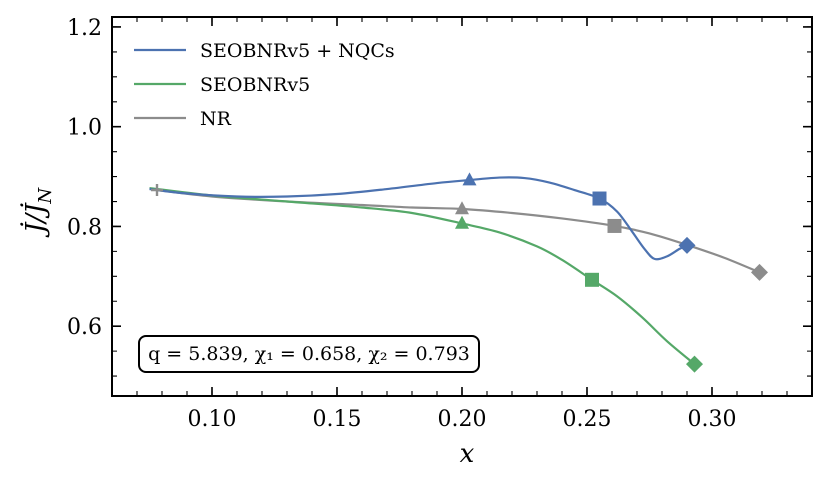 Image resolution: width=830 pixels, height=485 pixels. Describe the element at coordinates (212, 419) in the screenshot. I see `x-tick-label-0: 0.10` at that location.